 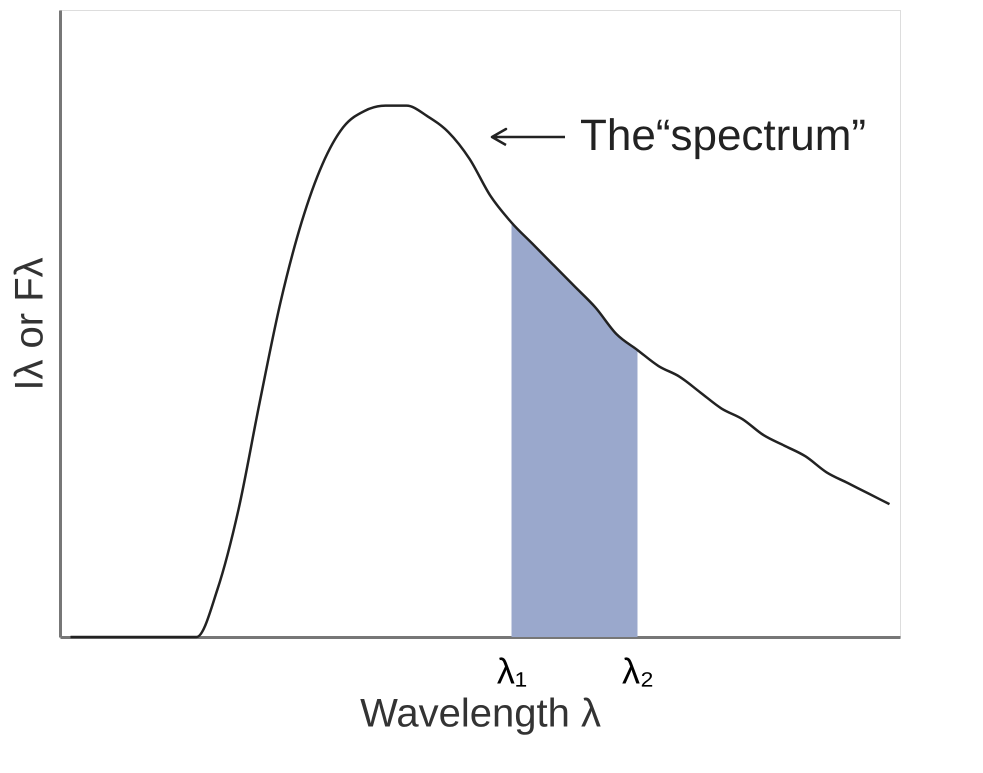 What do you see at coordinates (638, 671) in the screenshot?
I see `x-tick-label: λ₂` at bounding box center [638, 671].